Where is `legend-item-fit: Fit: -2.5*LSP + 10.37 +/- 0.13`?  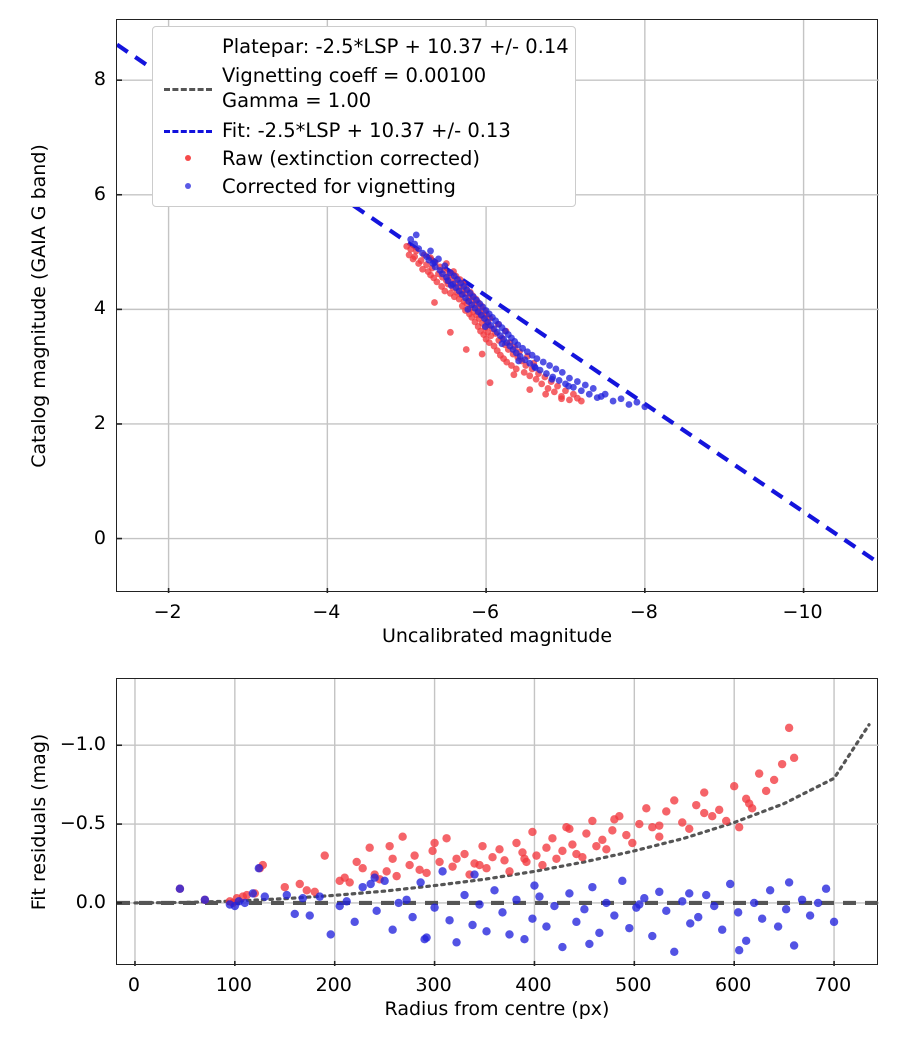
legend-item-fit: Fit: -2.5*LSP + 10.37 +/- 0.13 is located at coordinates (364, 130).